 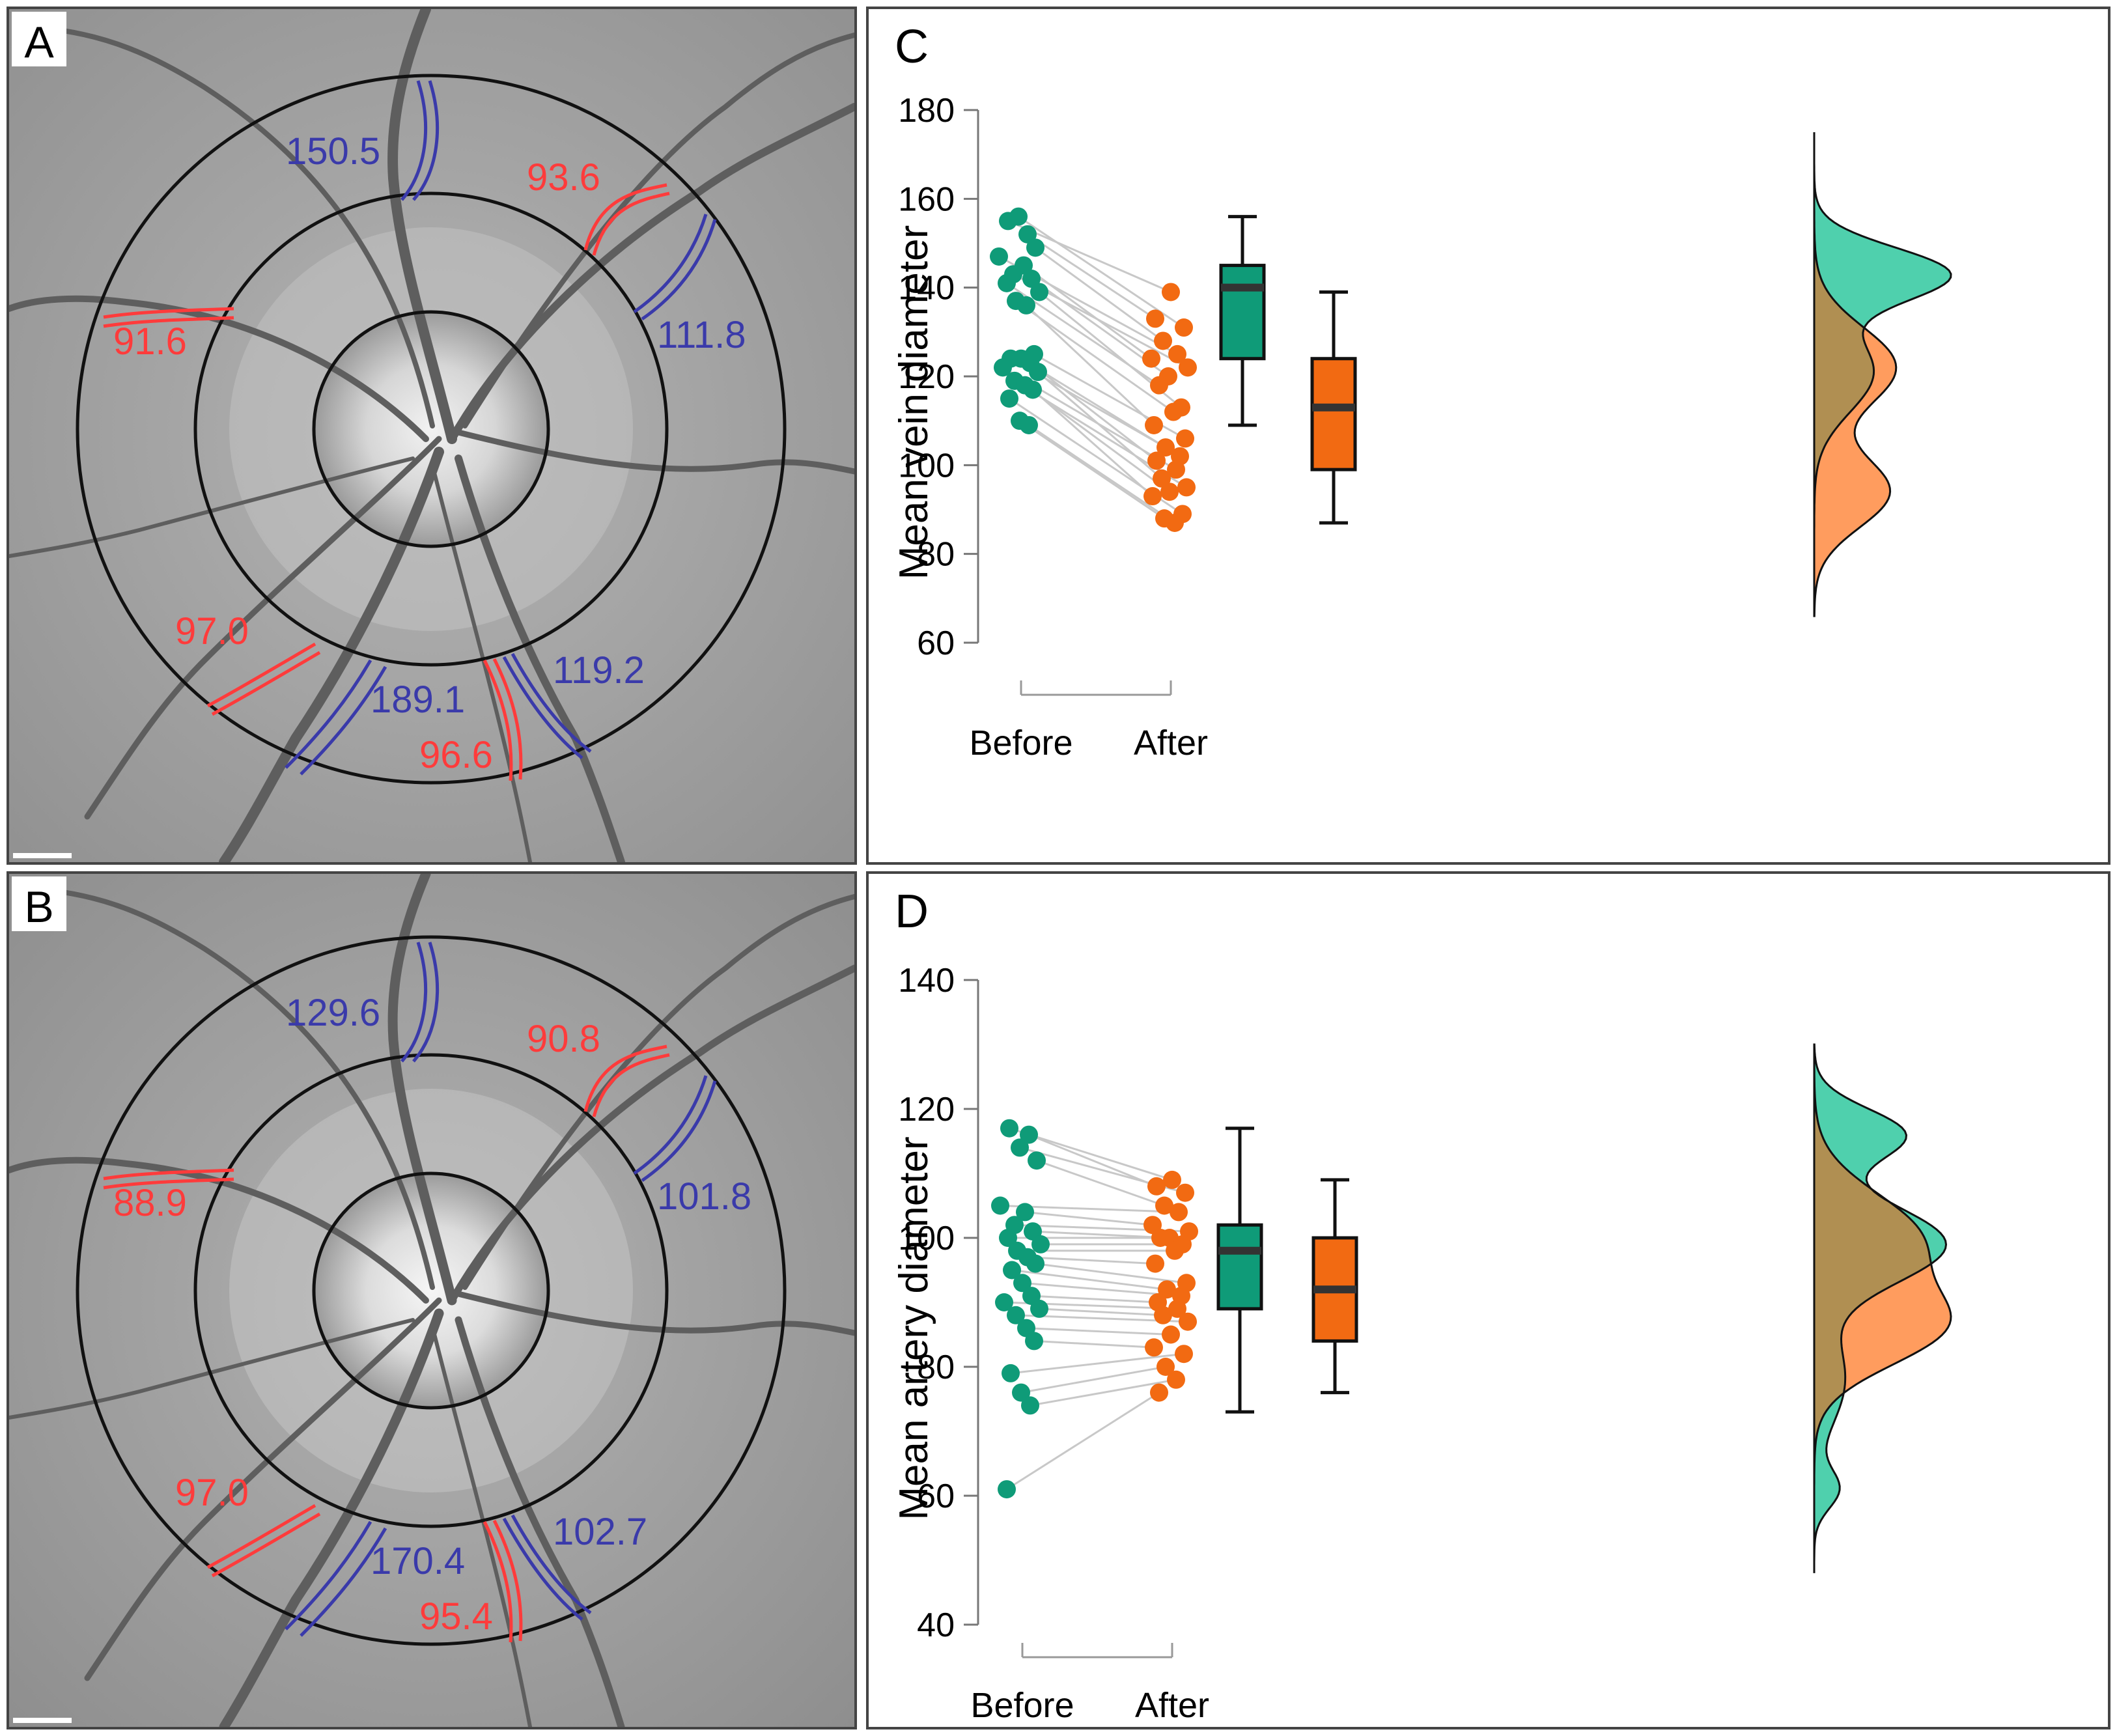 What do you see at coordinates (926, 199) in the screenshot?
I see `y-tick-label: 160` at bounding box center [926, 199].